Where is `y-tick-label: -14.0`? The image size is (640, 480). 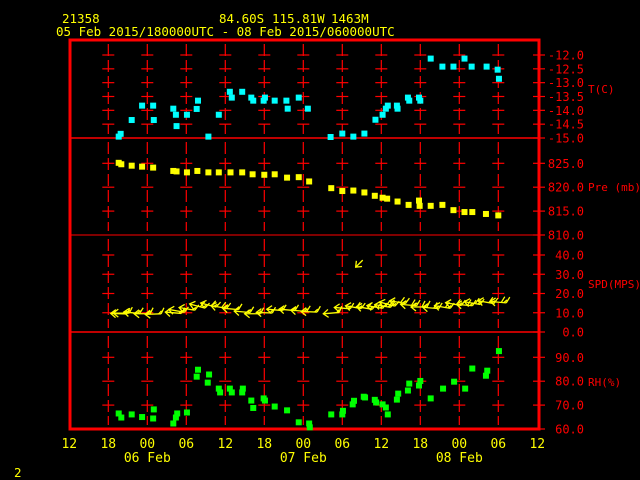
y-tick-label: -14.0 is located at coordinates (566, 111).